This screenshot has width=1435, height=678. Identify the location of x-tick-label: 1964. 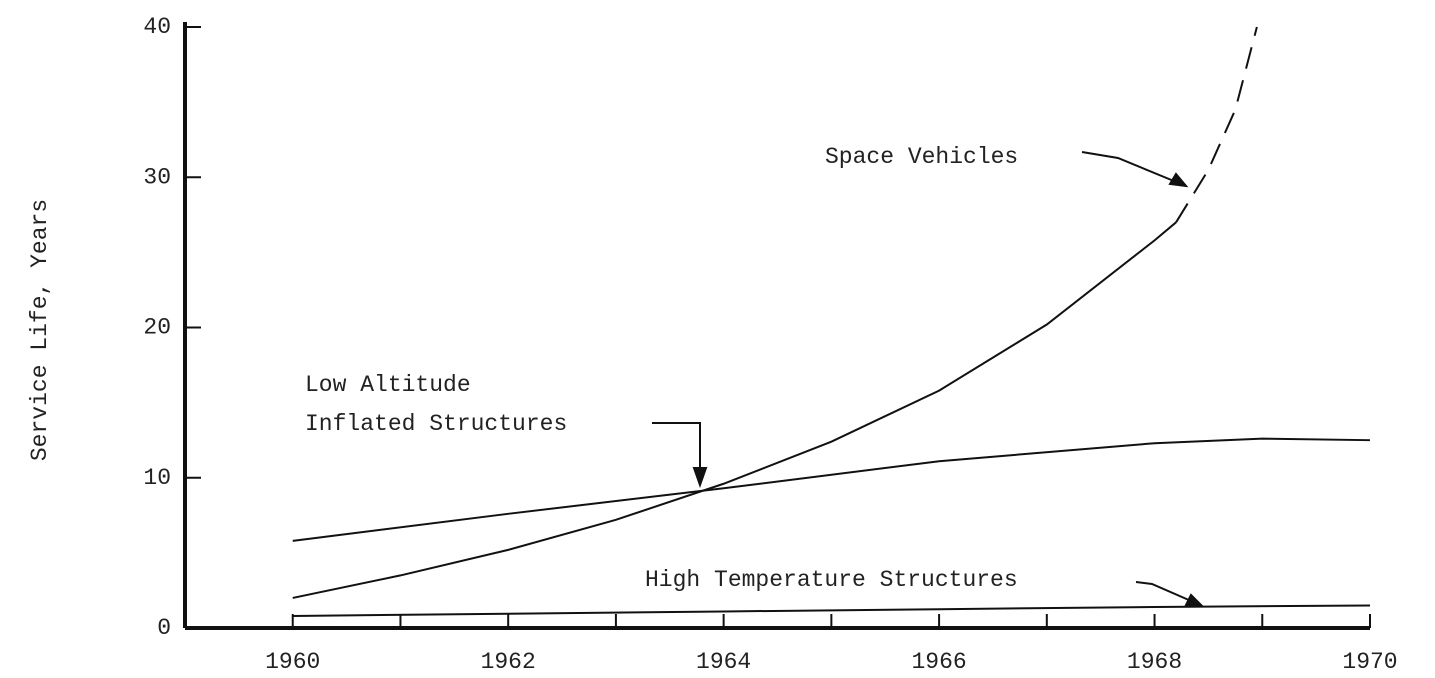
(723, 662).